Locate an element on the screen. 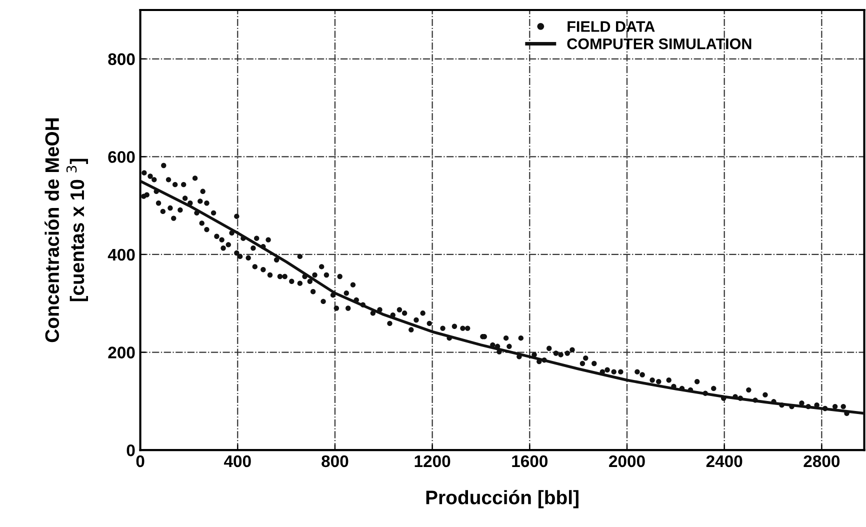 Image resolution: width=866 pixels, height=527 pixels. y-axis-title: Concentración de MeOH [cuentas x 10 $^{3}$] is located at coordinates (66, 230).